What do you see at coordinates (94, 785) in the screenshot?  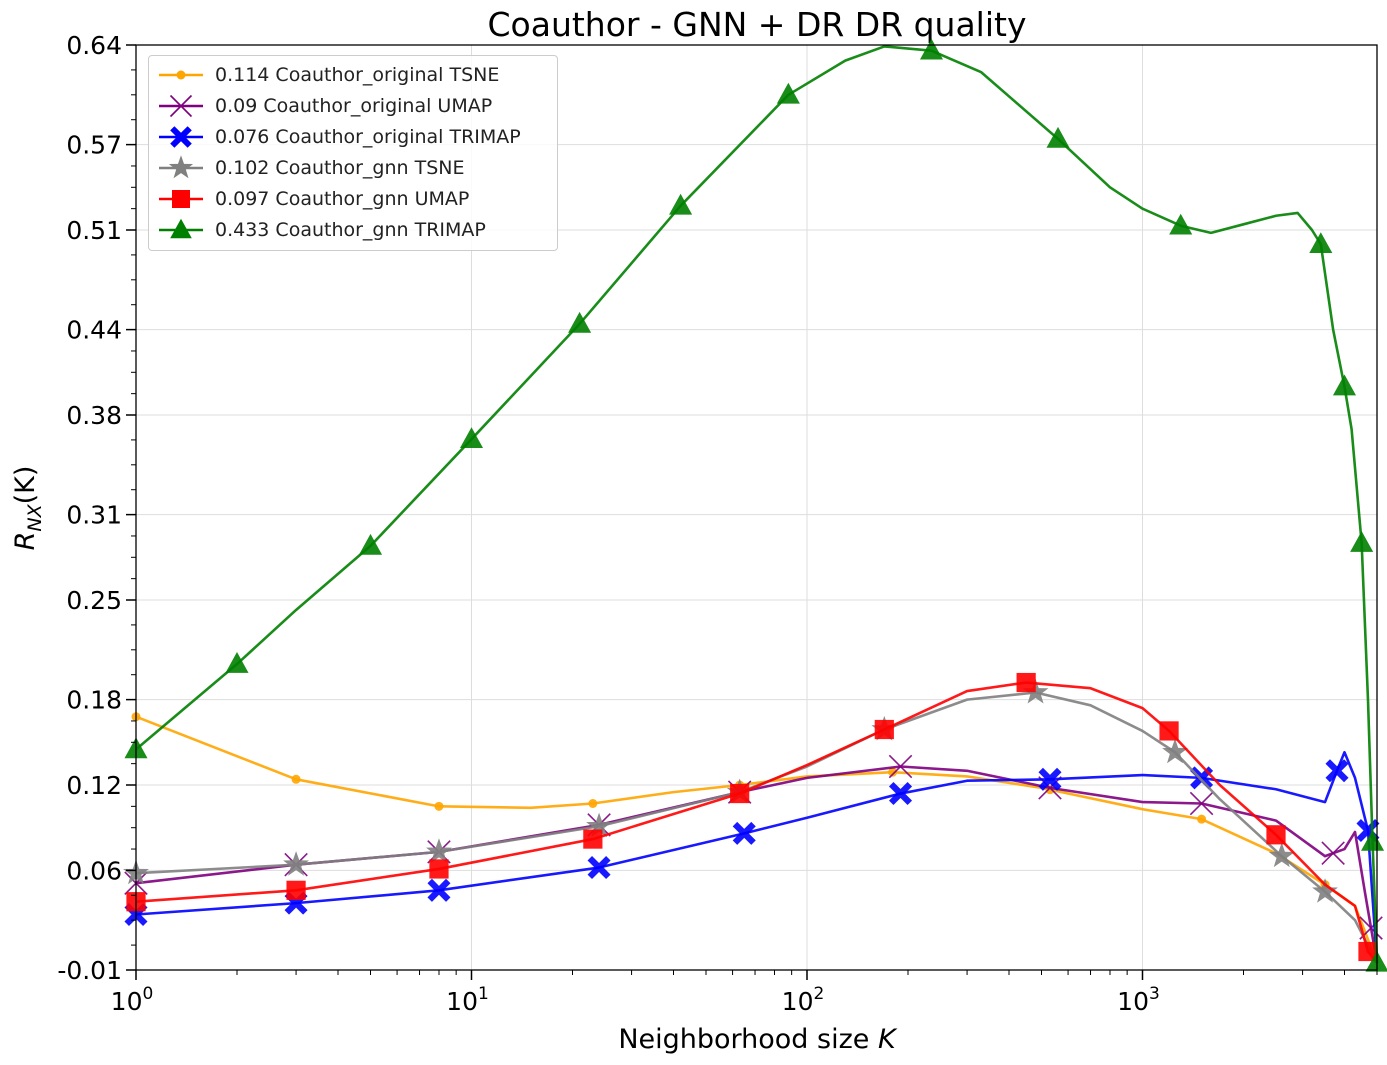 I see `y-tick-label: 0.12` at bounding box center [94, 785].